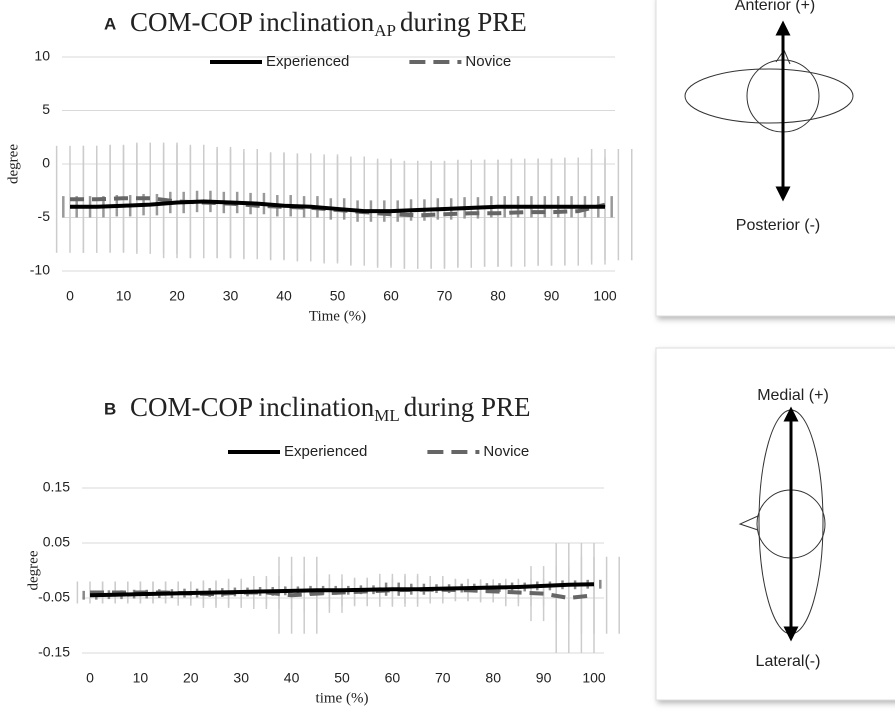 This screenshot has width=895, height=716. I want to click on diagram-ml: Medial (+) Lateral(-), so click(775, 524).